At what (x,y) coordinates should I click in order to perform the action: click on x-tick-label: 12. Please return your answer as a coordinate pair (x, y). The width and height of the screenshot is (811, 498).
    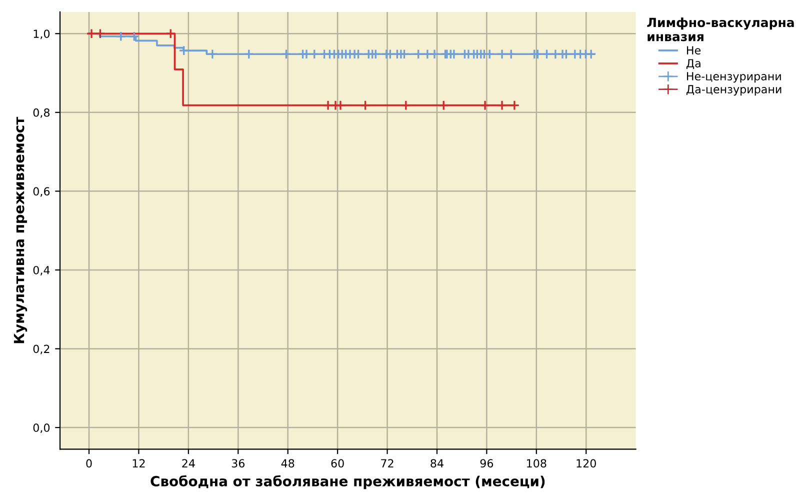
    Looking at the image, I should click on (138, 463).